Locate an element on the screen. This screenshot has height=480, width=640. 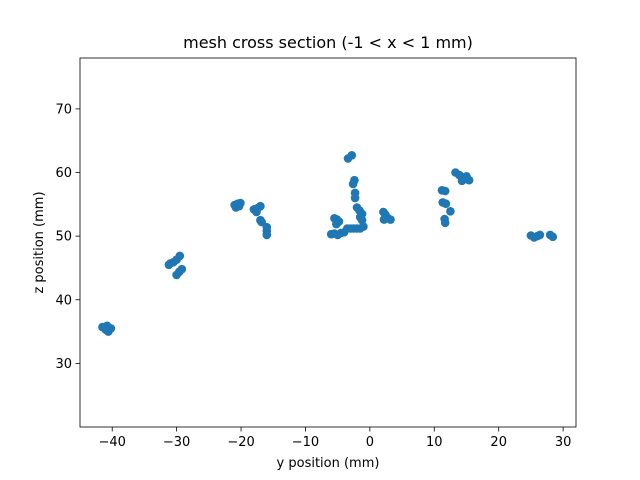
x-tick-label: −30 is located at coordinates (176, 442).